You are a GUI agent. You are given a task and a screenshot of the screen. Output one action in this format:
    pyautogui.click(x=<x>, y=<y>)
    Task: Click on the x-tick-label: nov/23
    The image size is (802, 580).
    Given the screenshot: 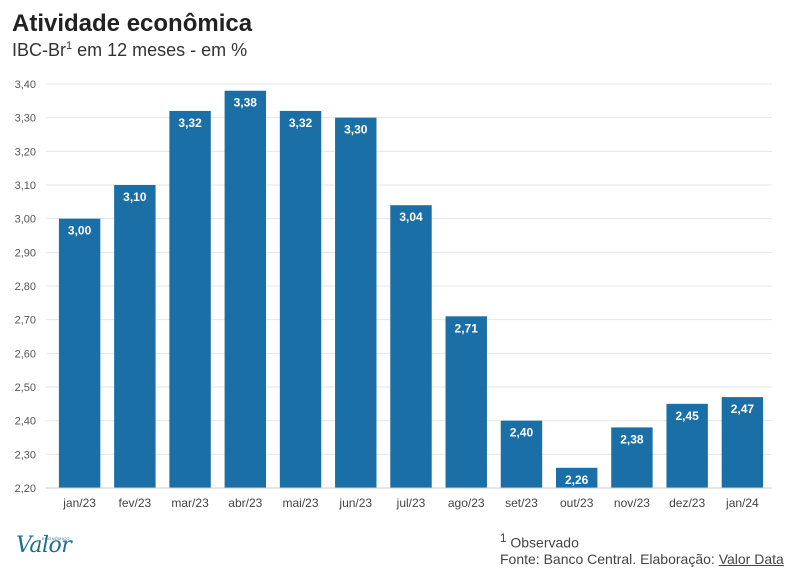 What is the action you would take?
    pyautogui.click(x=632, y=503)
    